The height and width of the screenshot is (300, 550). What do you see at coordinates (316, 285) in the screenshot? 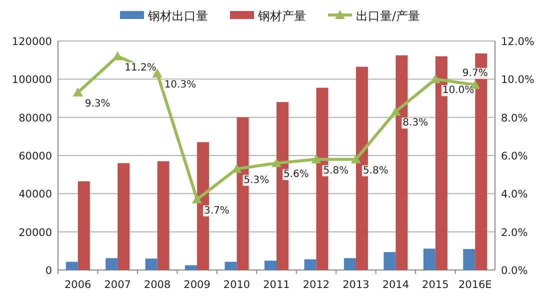
I see `x-tick-label: 2012` at bounding box center [316, 285].